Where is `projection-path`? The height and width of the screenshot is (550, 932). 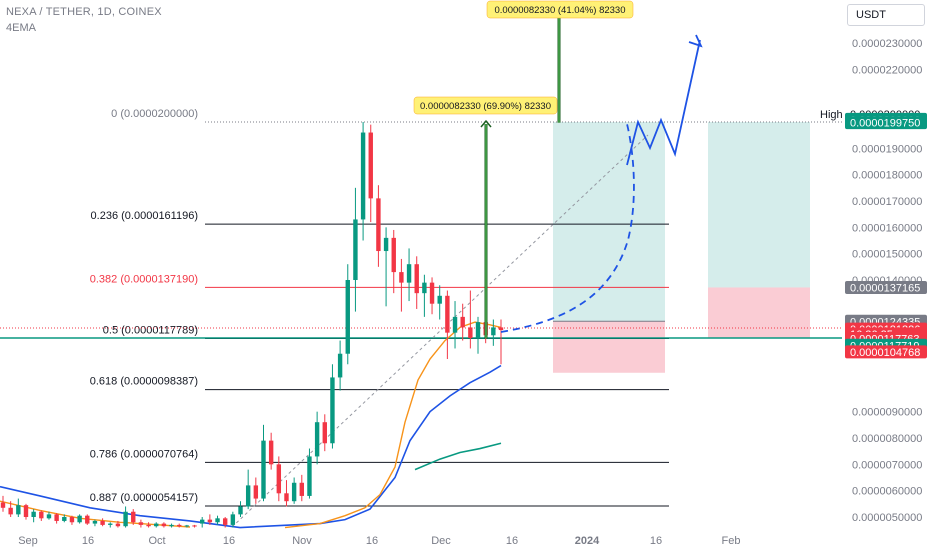 projection-path is located at coordinates (601, 183).